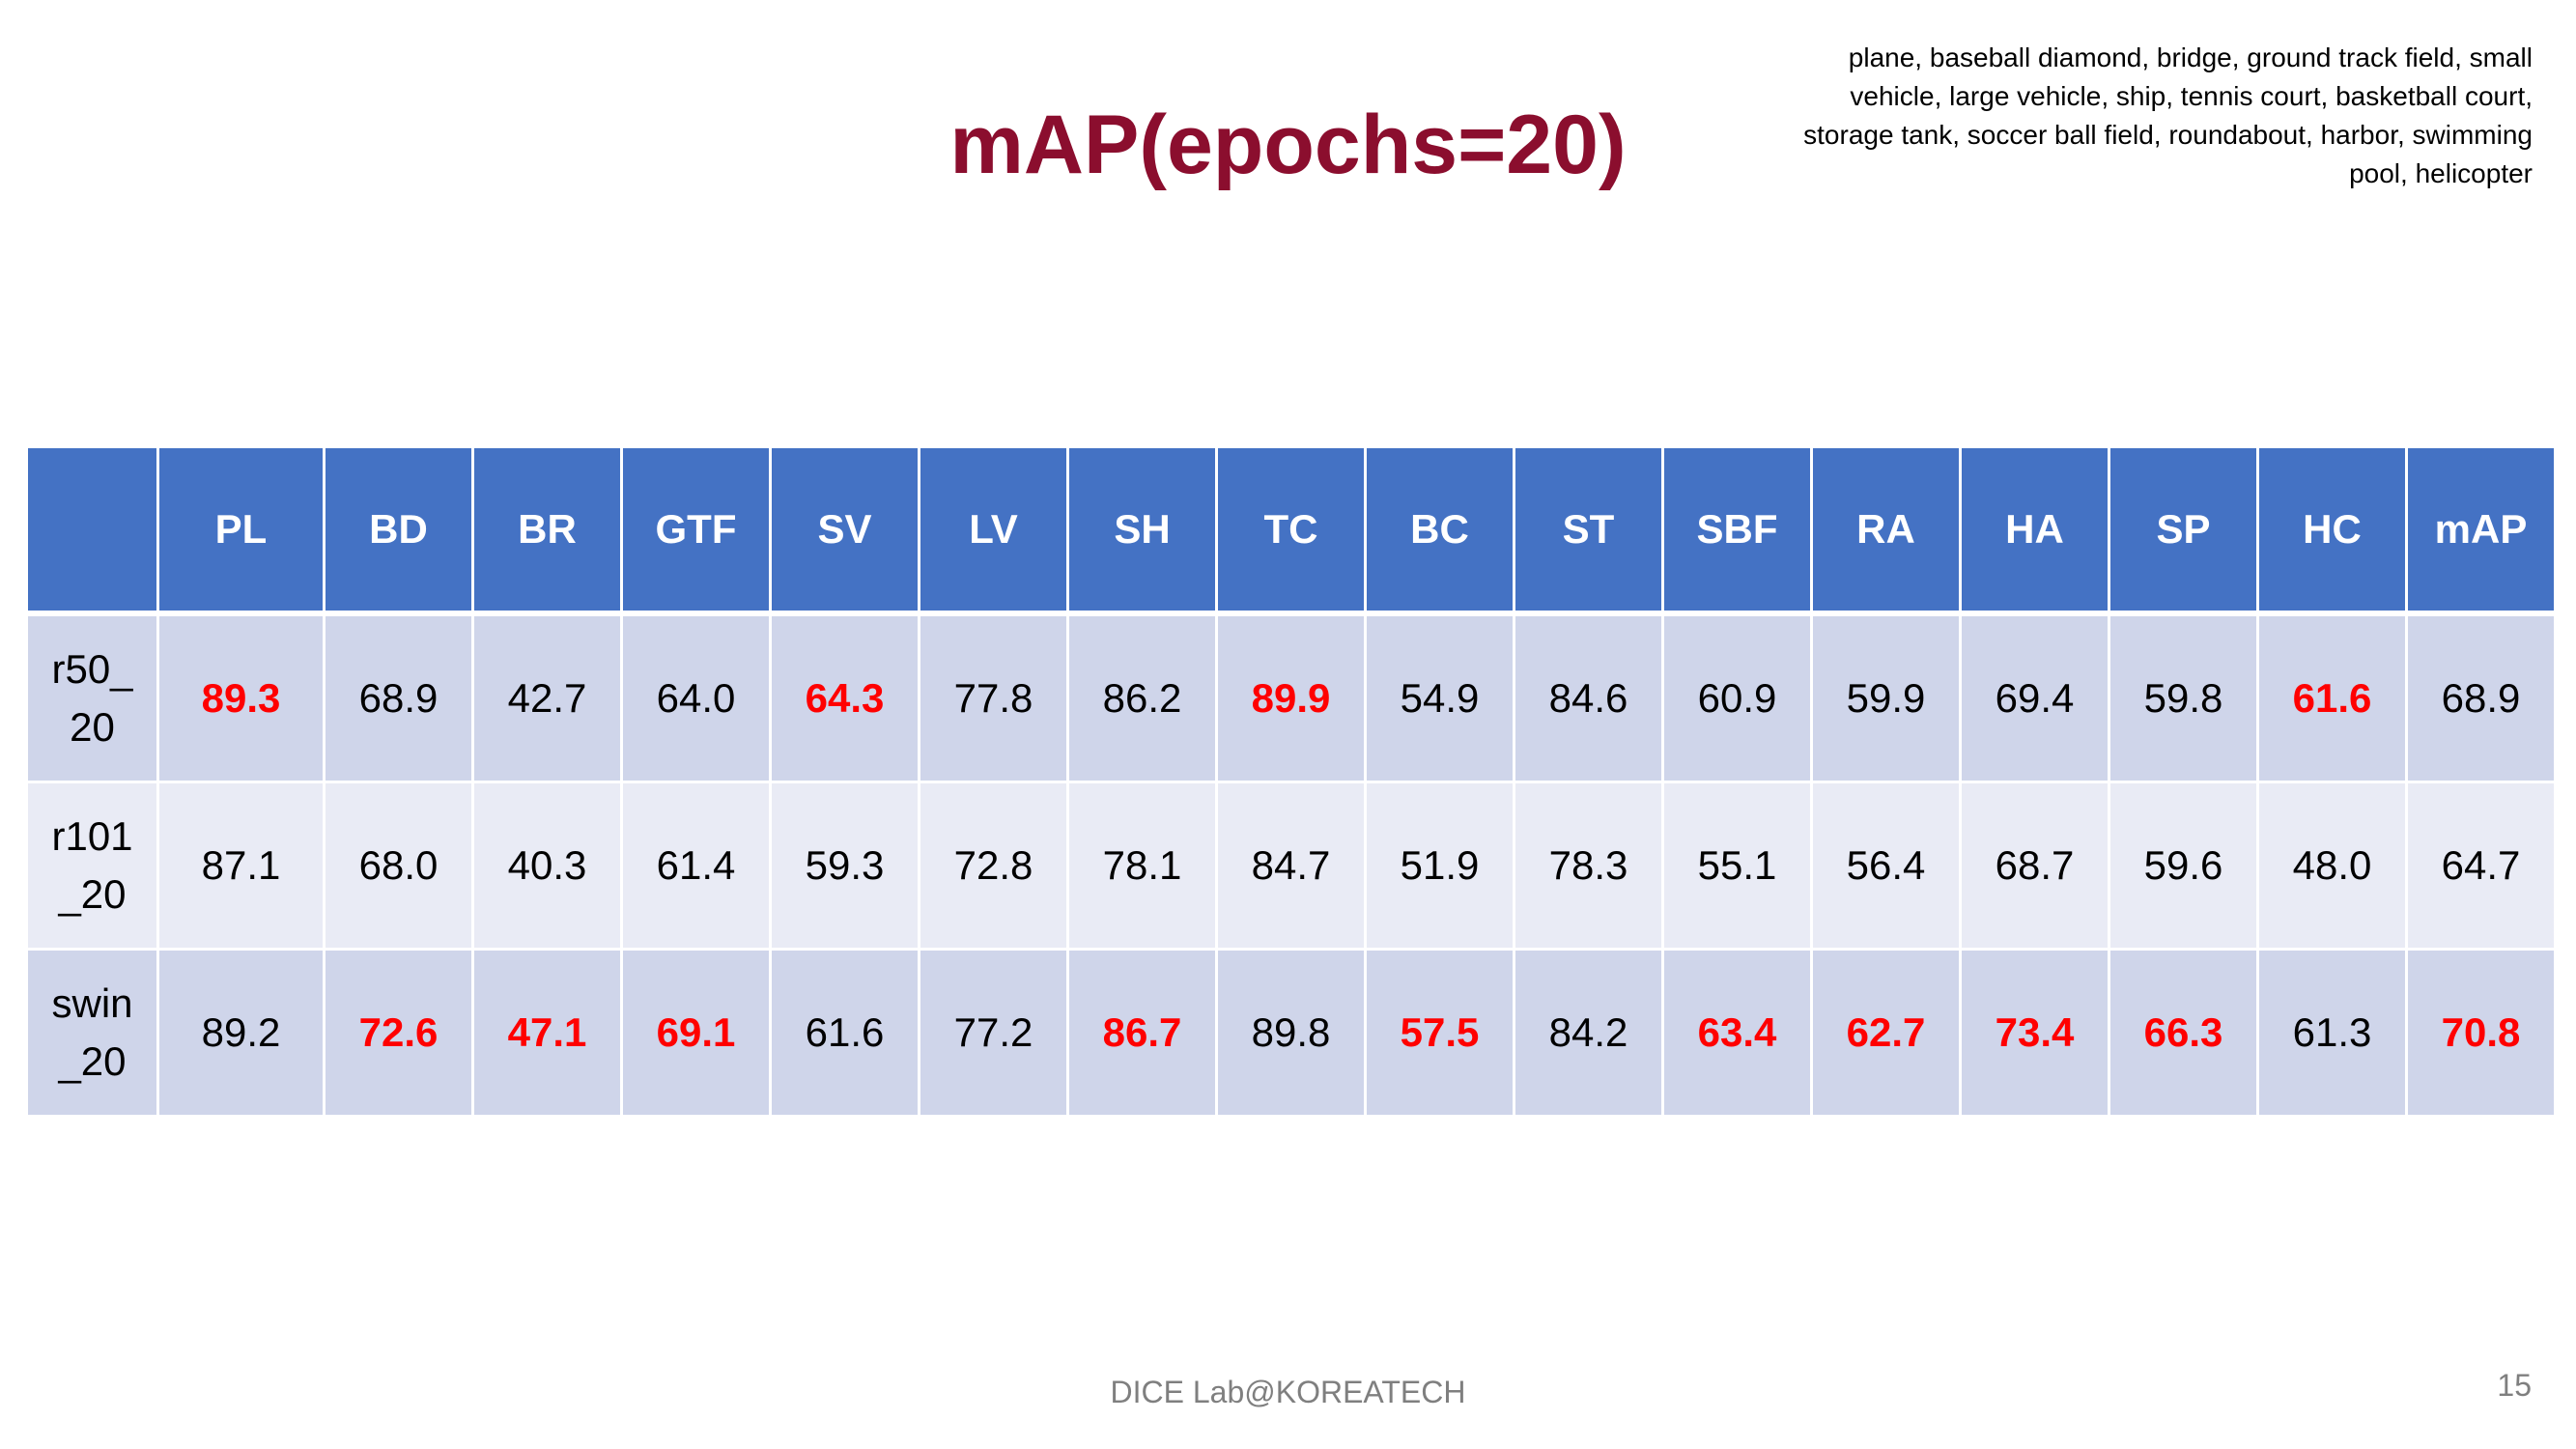 This screenshot has height=1449, width=2576. What do you see at coordinates (993, 866) in the screenshot?
I see `table-cell: 72.8` at bounding box center [993, 866].